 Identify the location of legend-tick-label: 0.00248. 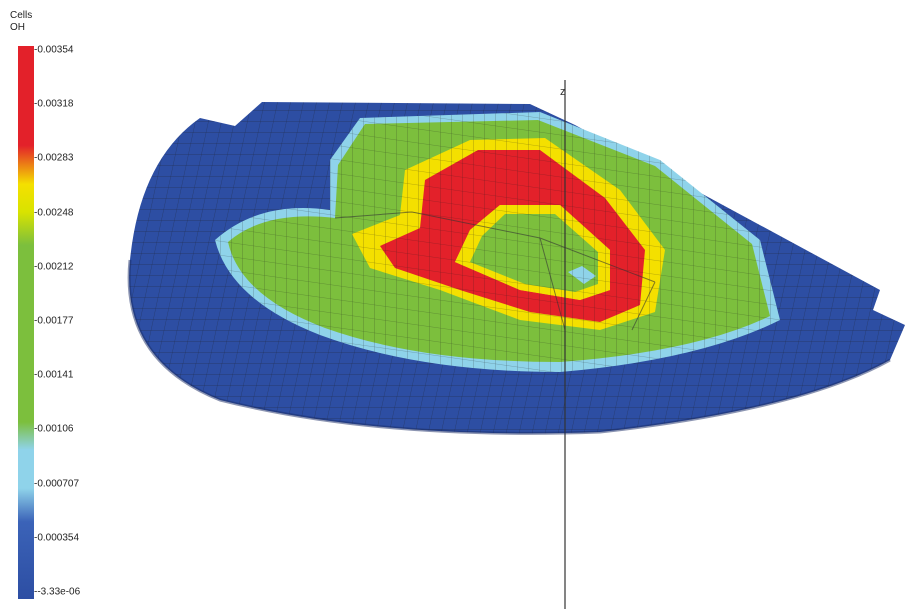
(53, 212).